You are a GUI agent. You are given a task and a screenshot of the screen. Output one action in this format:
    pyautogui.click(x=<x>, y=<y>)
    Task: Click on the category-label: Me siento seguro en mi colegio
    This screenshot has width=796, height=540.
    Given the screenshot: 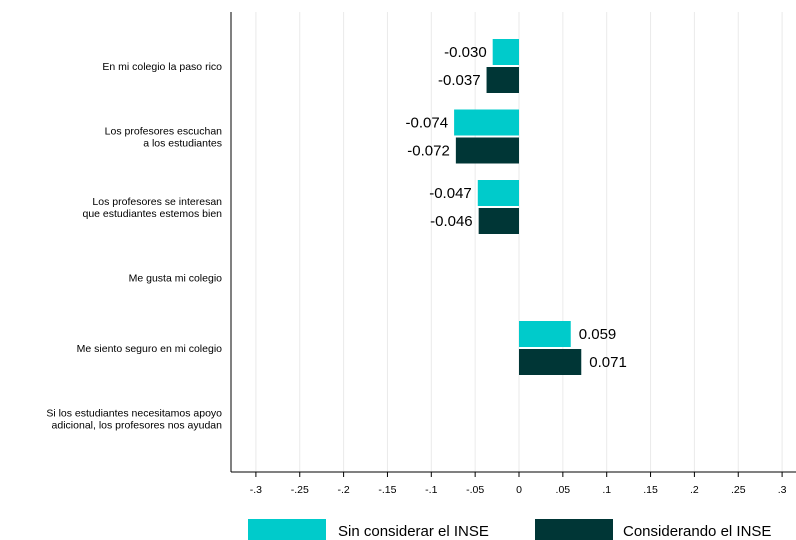 What is the action you would take?
    pyautogui.click(x=149, y=349)
    